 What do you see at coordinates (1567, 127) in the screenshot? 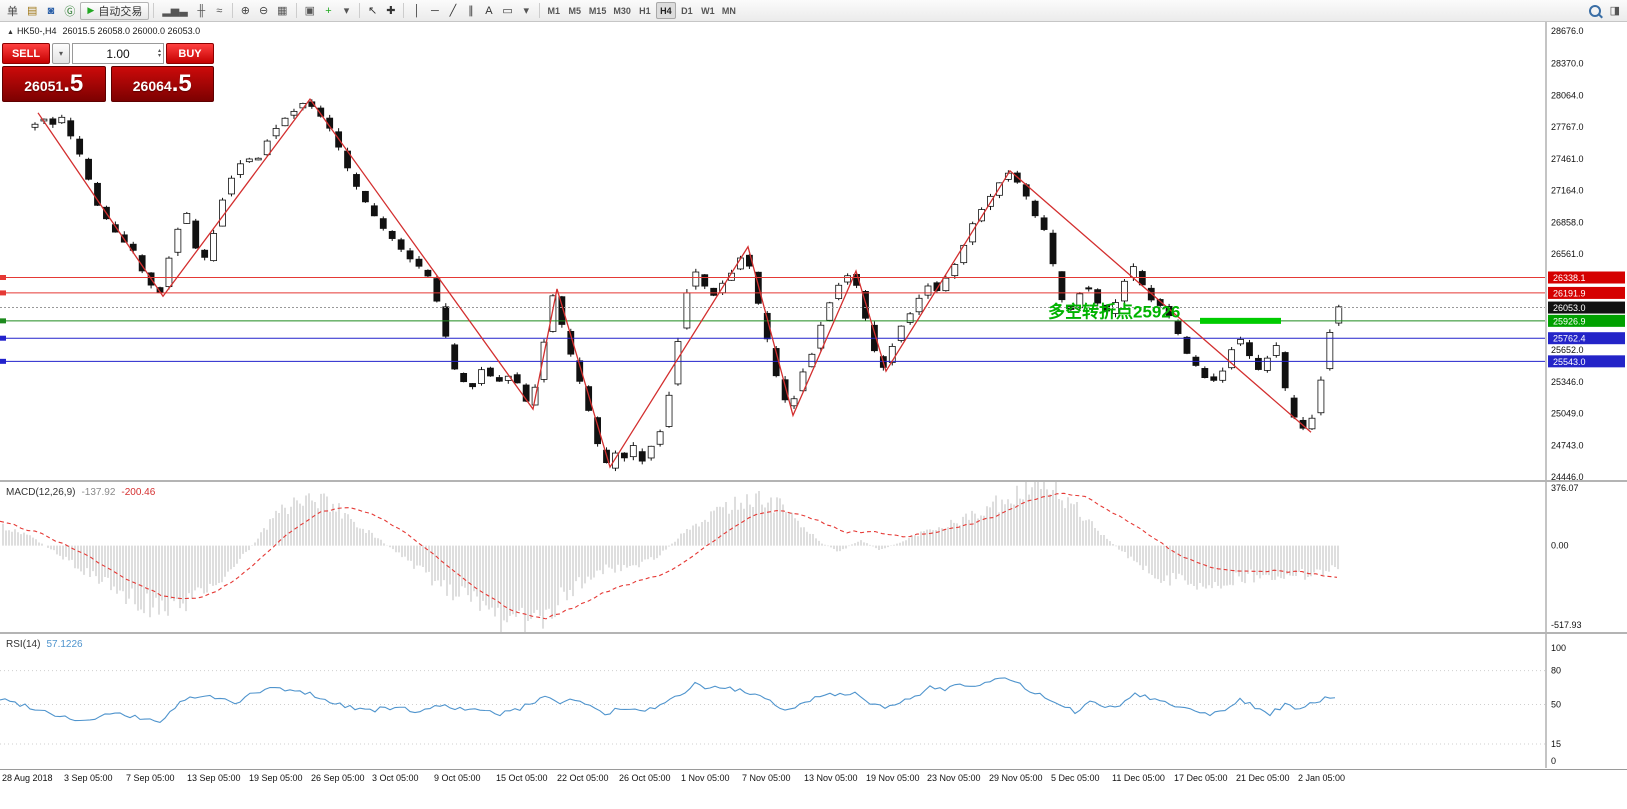
I see `price-axis-tick: 27767.0` at bounding box center [1567, 127].